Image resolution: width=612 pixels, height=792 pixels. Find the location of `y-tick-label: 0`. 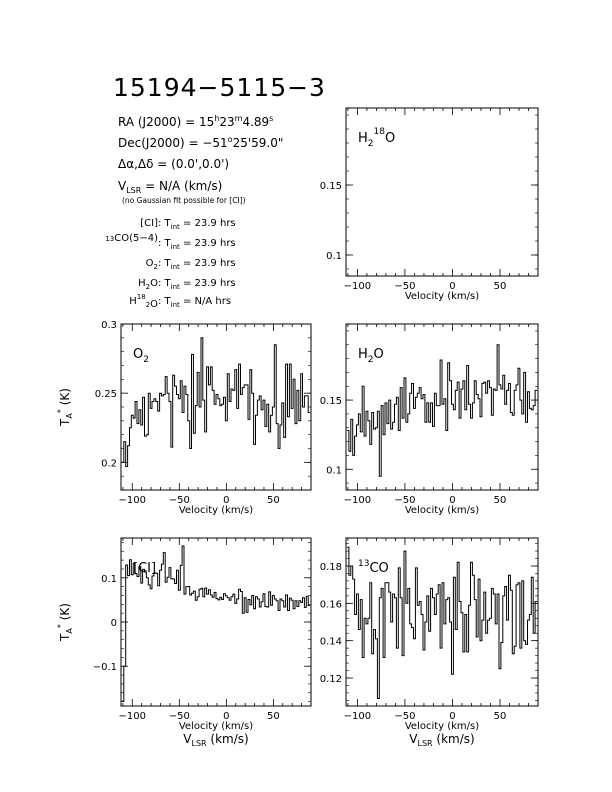

y-tick-label: 0 is located at coordinates (114, 623).